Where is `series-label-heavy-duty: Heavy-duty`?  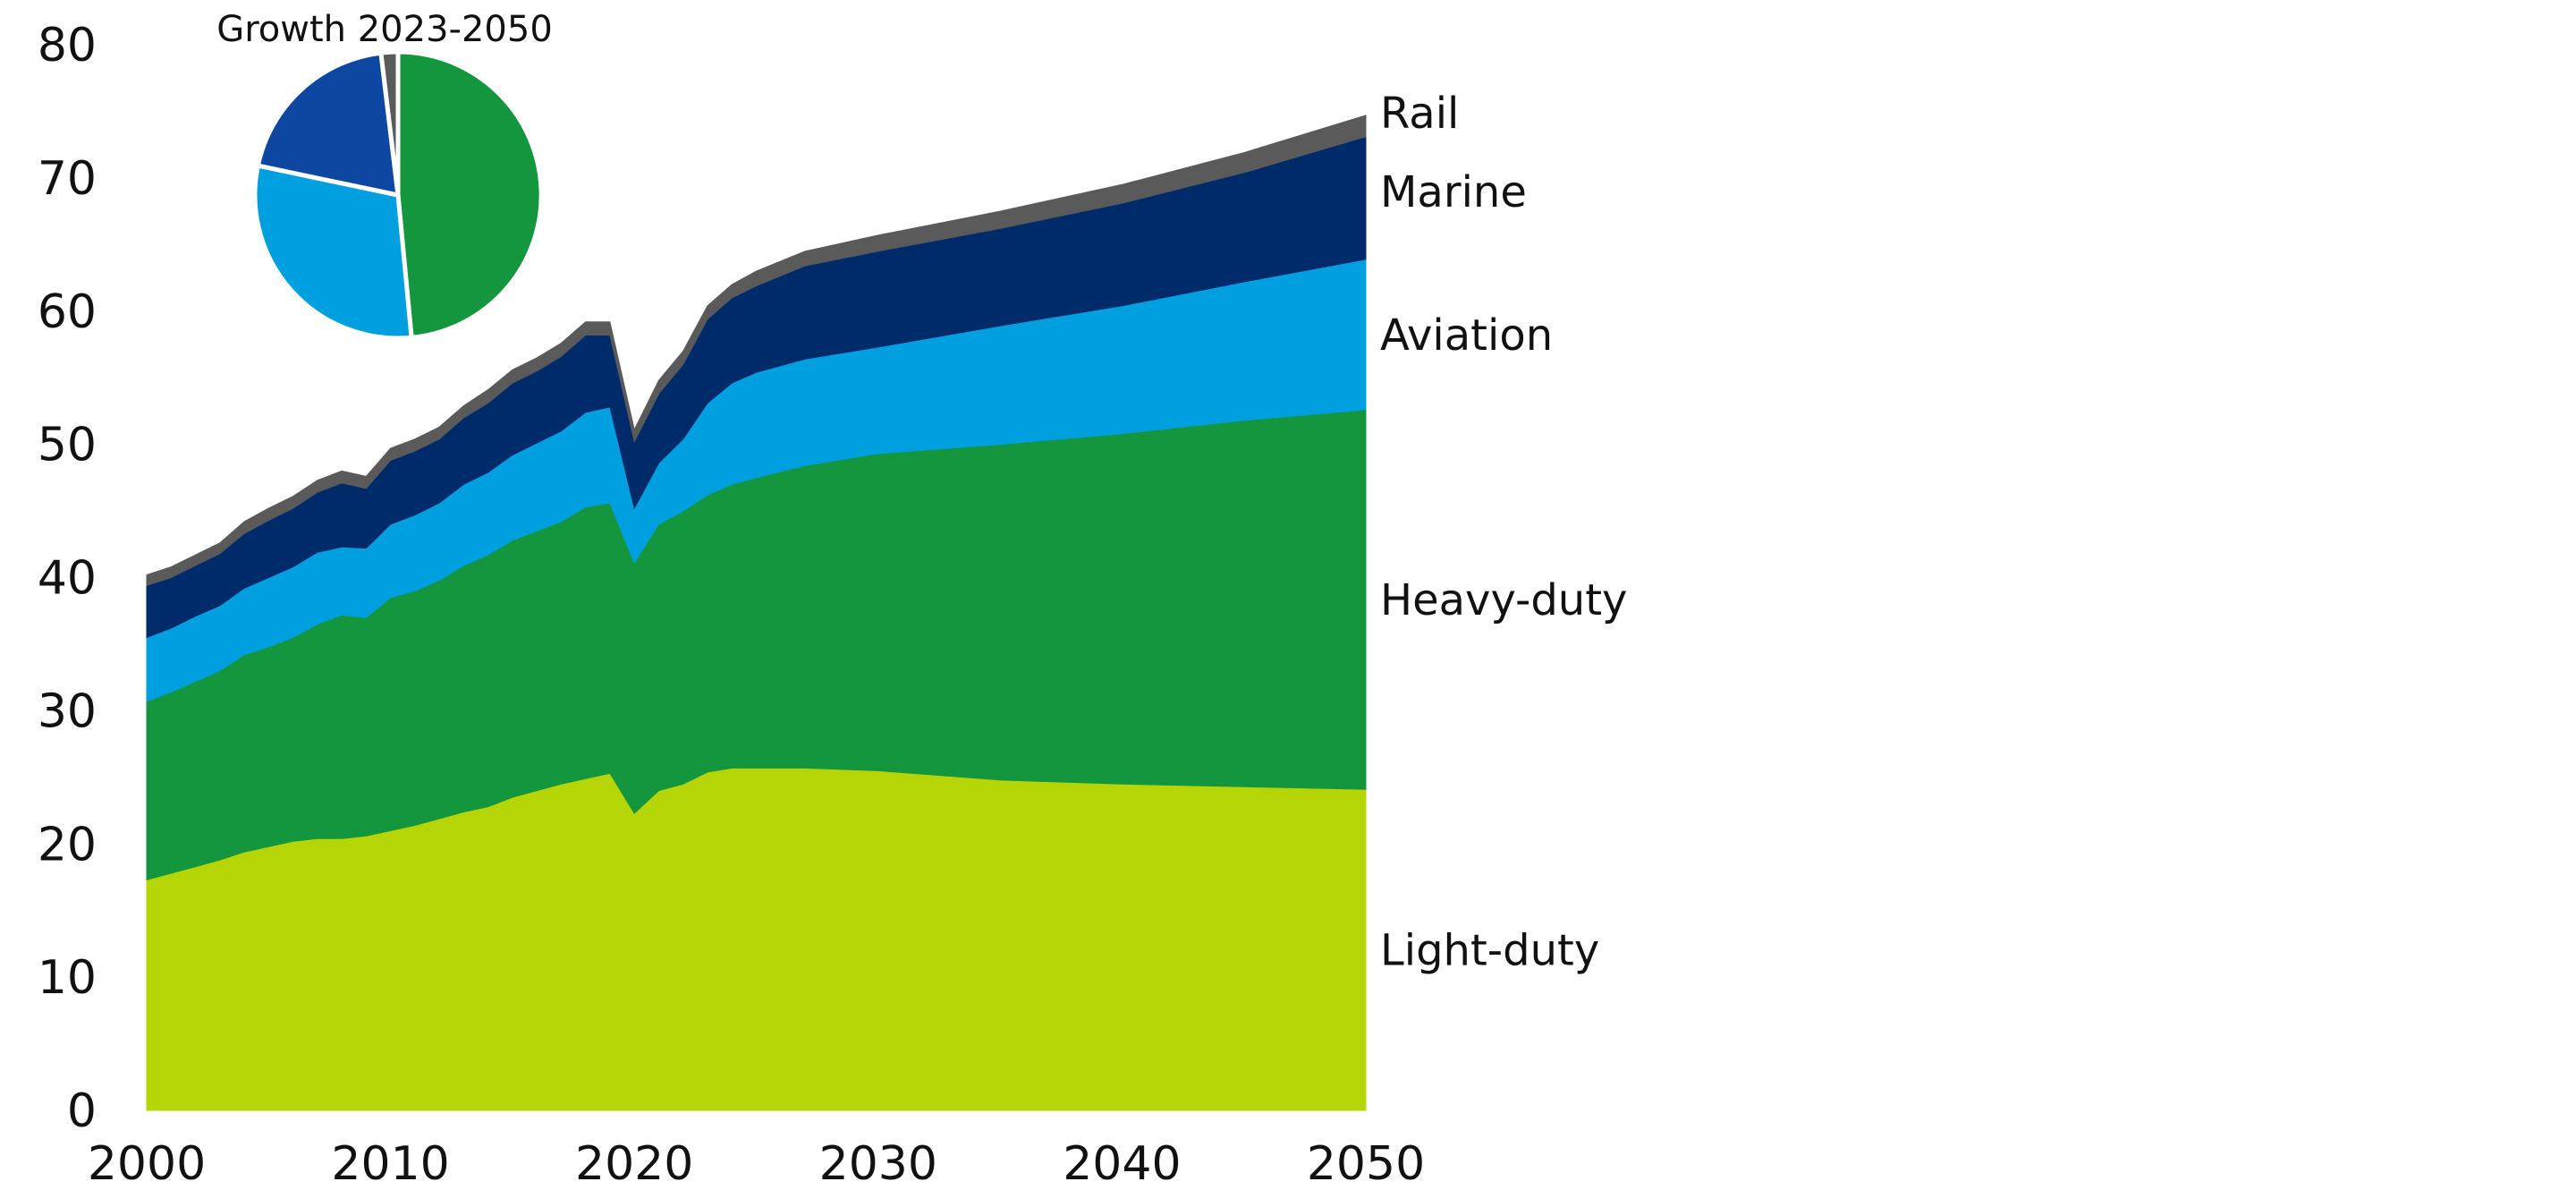
series-label-heavy-duty: Heavy-duty is located at coordinates (1503, 600).